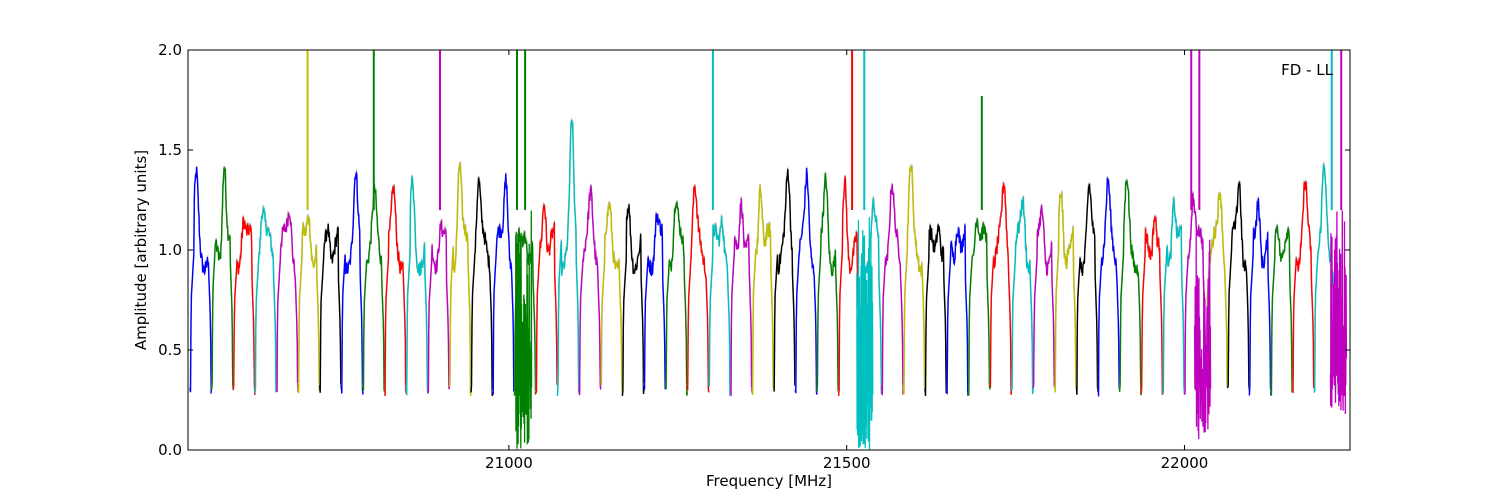  What do you see at coordinates (170, 50) in the screenshot?
I see `y-tick-label: 2.0` at bounding box center [170, 50].